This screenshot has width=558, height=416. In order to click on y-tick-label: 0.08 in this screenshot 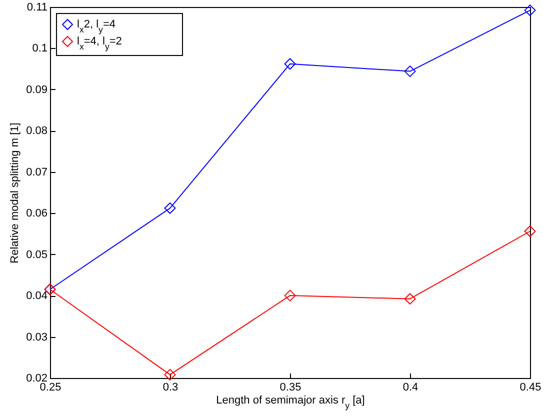, I will do `click(37, 131)`.